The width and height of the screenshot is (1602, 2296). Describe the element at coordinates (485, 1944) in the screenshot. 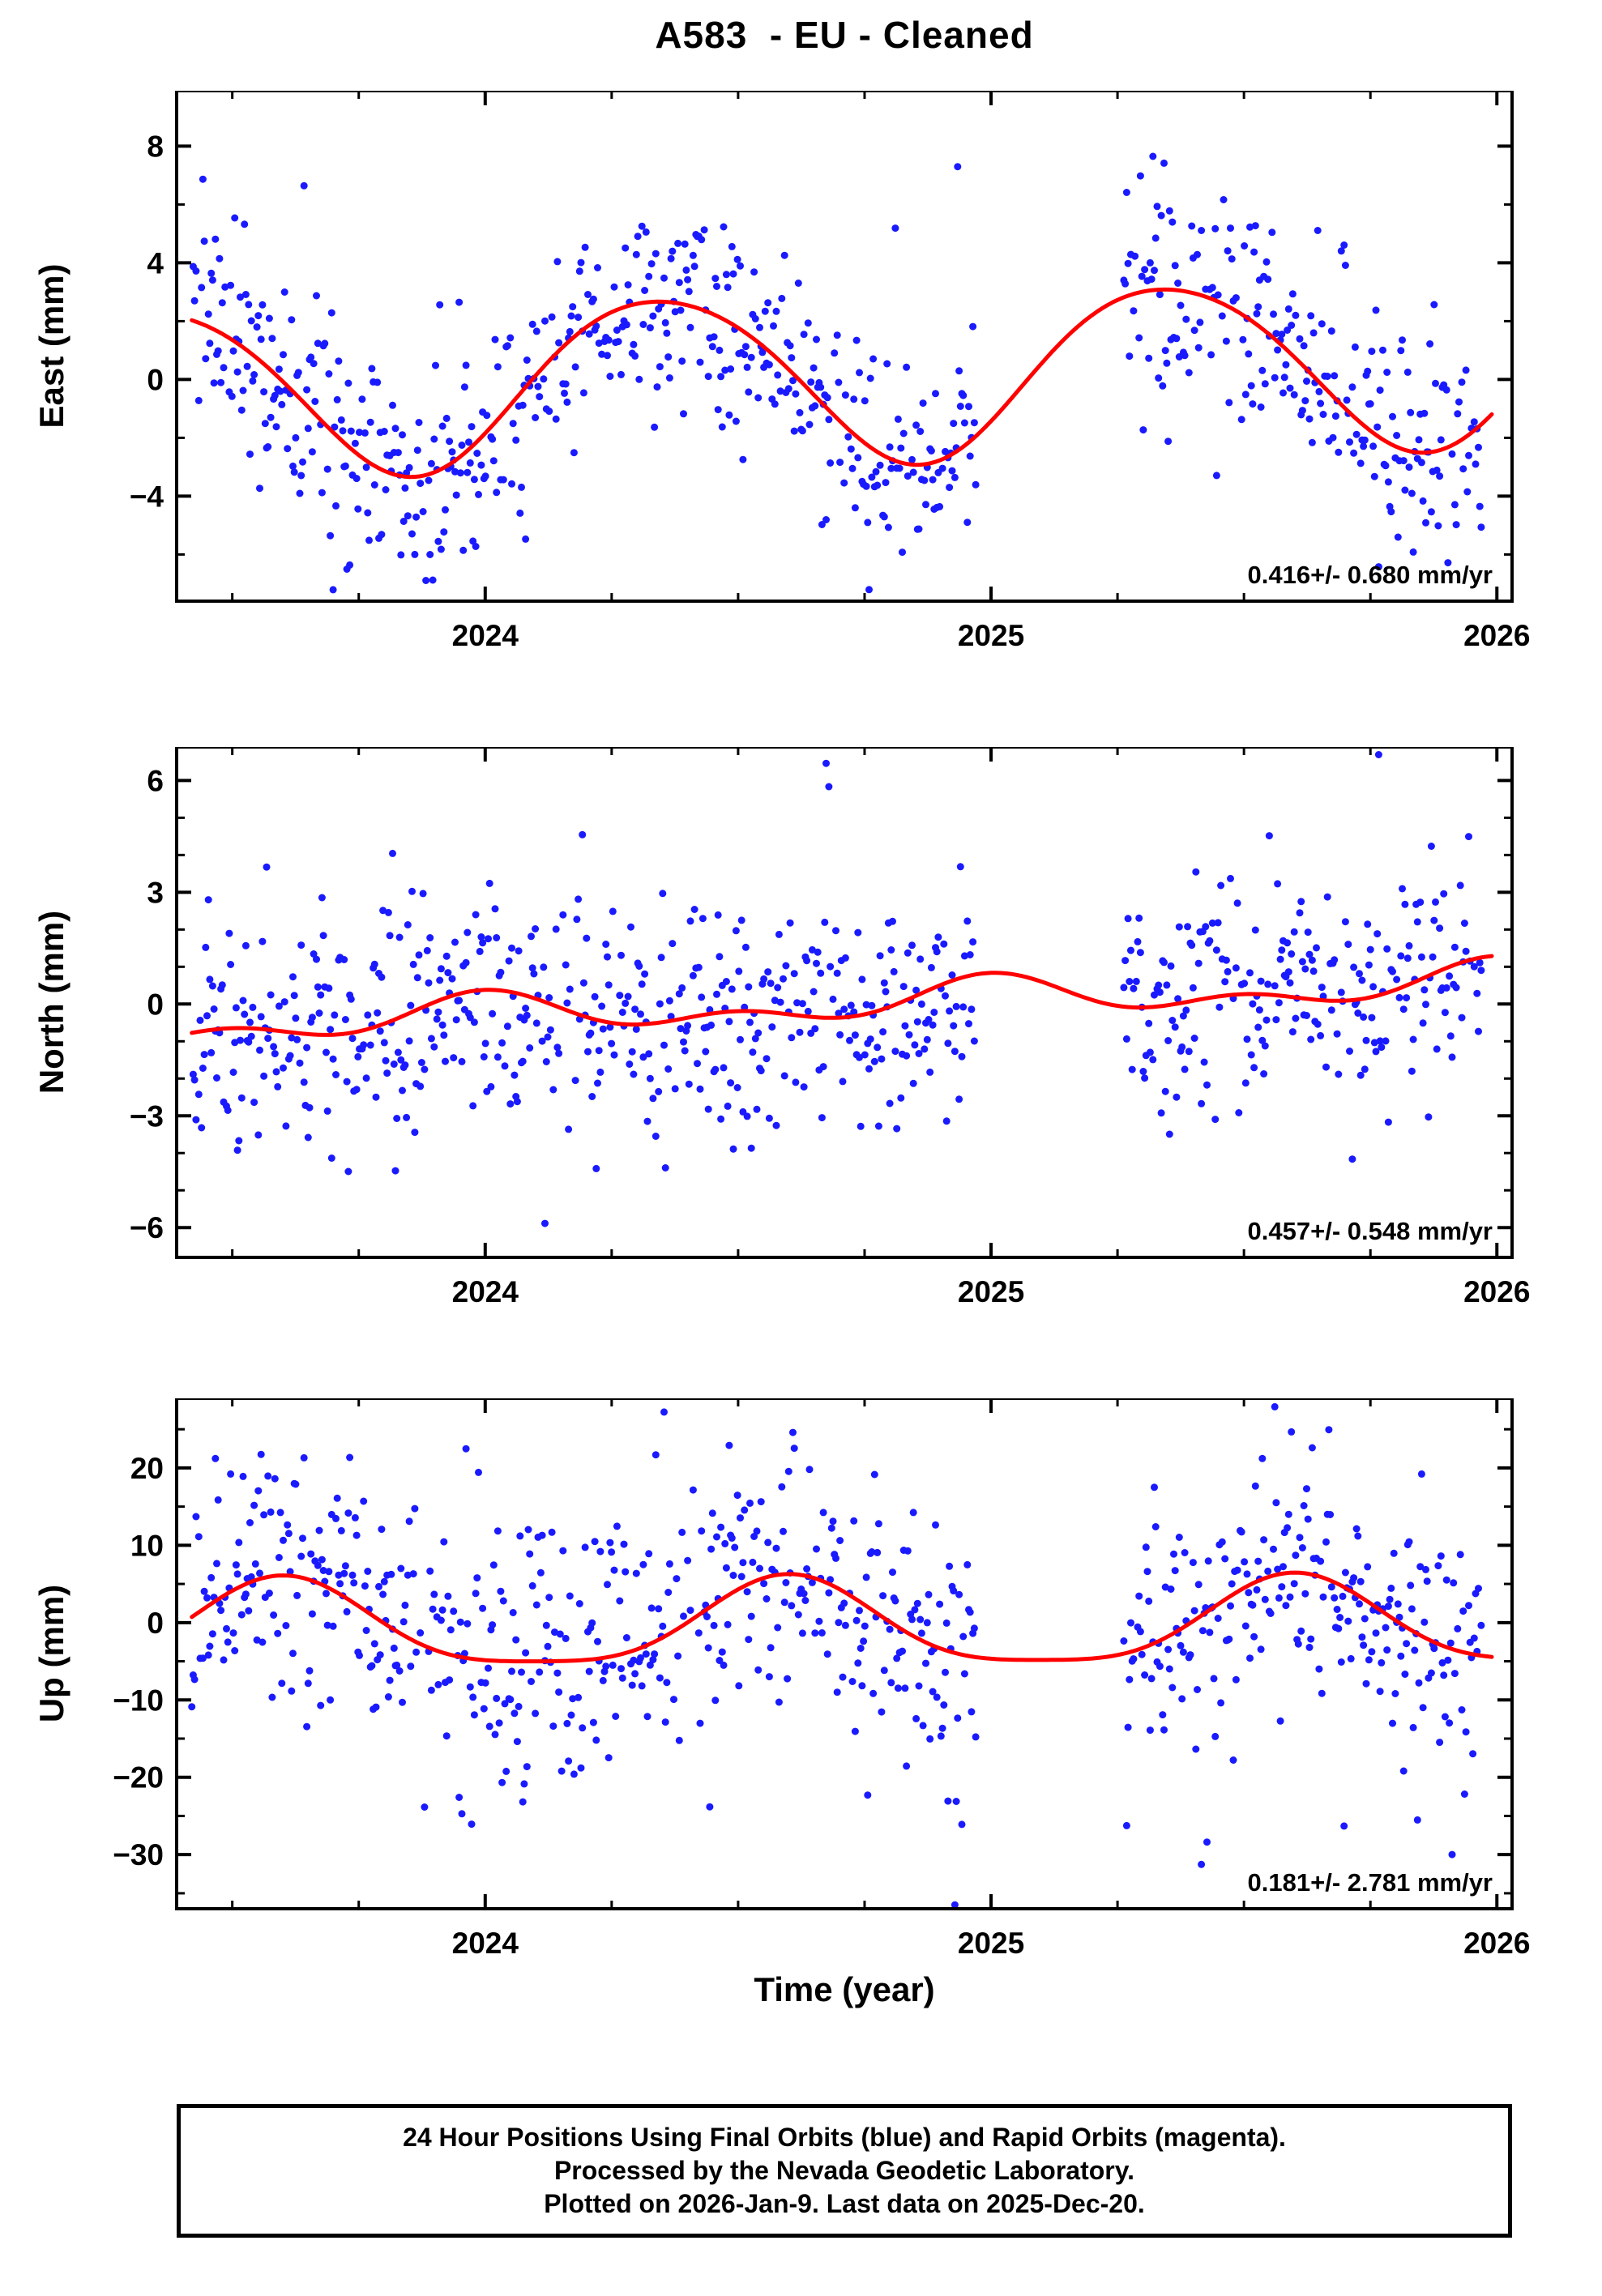

I see `x-tick-label: 2024` at that location.